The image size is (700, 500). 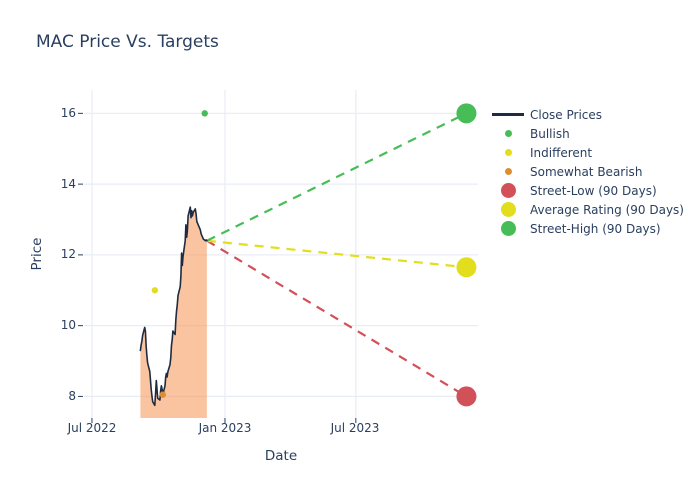 I want to click on legend-item-indifferent: Indifferent, so click(x=586, y=152).